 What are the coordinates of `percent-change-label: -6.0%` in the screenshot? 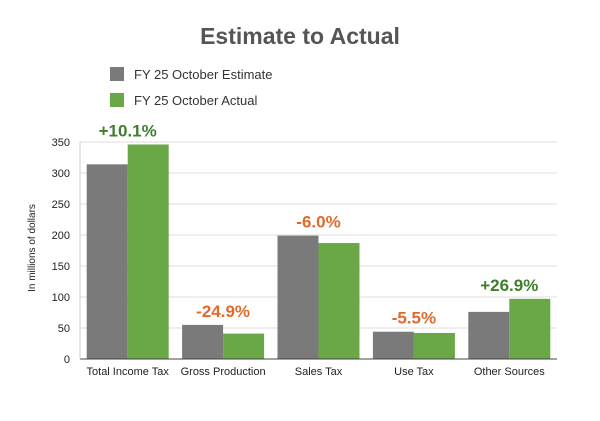 It's located at (318, 222).